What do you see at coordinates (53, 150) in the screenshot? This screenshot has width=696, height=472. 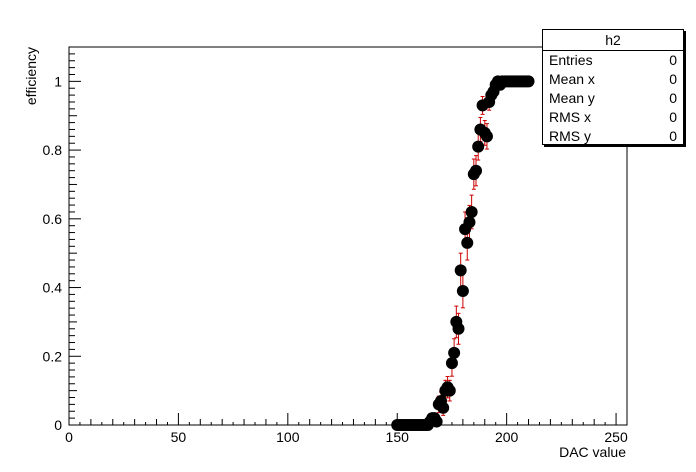 I see `y-tick-label: 0.8` at bounding box center [53, 150].